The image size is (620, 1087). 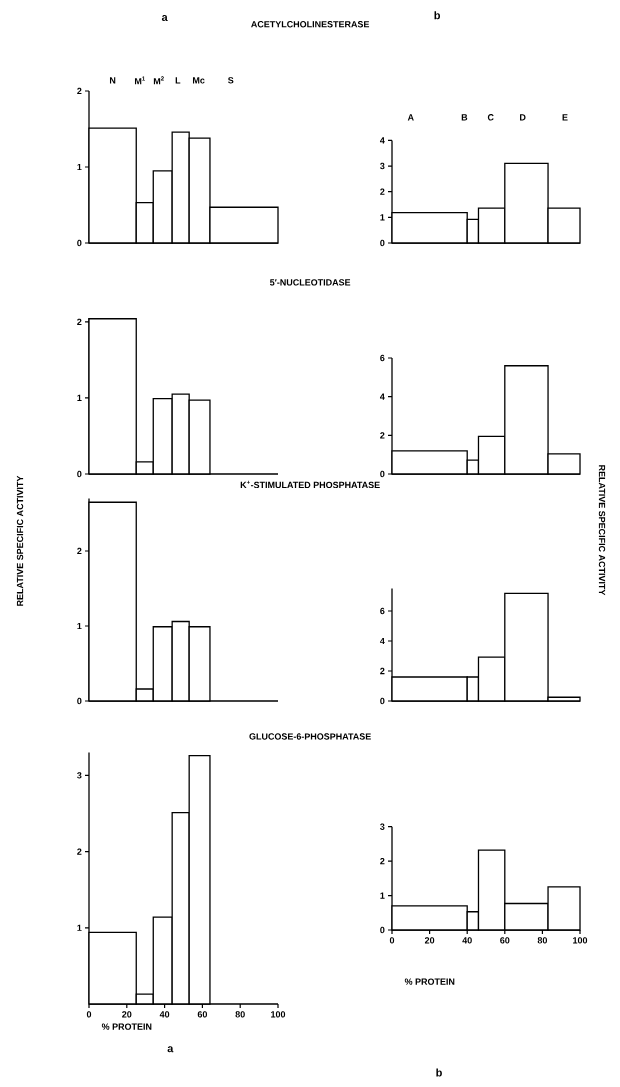 I want to click on text: C, so click(x=490, y=117).